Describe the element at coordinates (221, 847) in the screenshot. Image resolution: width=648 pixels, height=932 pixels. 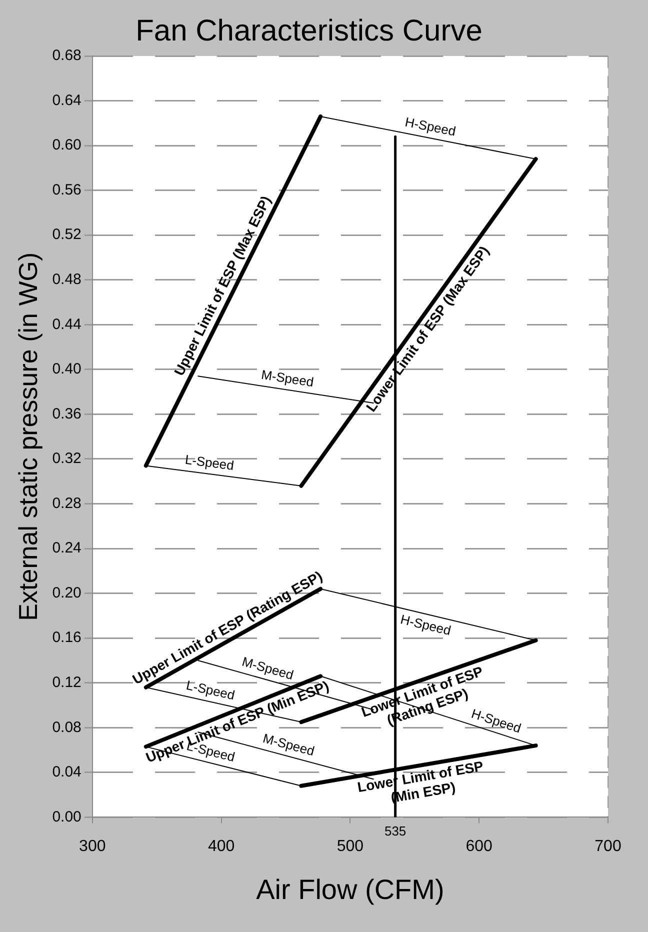
I see `x-tick-label: 400` at that location.